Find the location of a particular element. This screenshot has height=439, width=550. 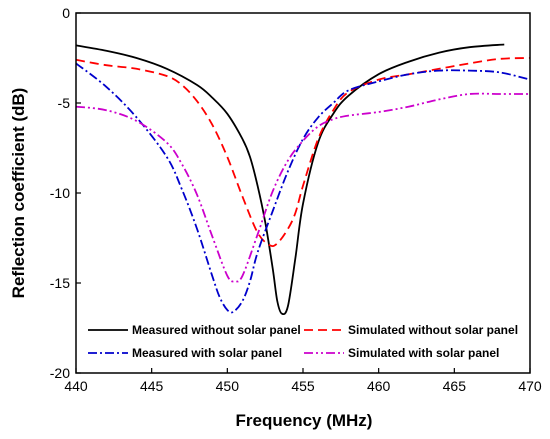

x-tick-label: 460 is located at coordinates (379, 386).